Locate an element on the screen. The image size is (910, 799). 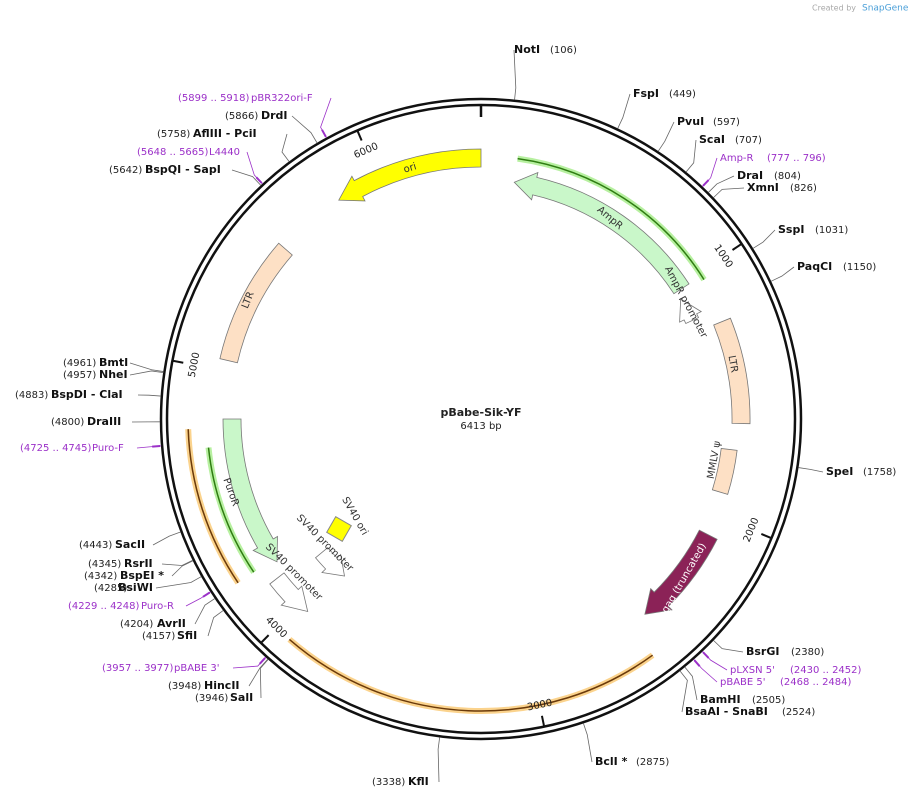
site-position: (5866) is located at coordinates (241, 116).